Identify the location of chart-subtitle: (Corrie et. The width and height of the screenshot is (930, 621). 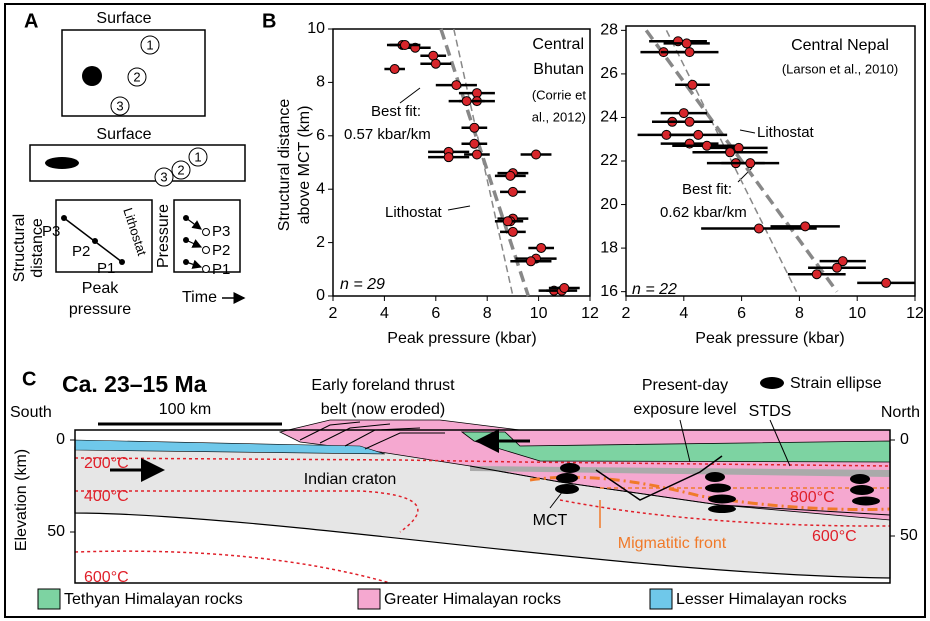
(559, 94).